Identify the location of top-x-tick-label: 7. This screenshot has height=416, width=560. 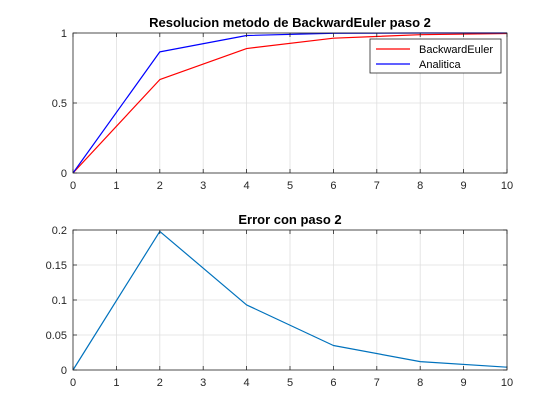
(377, 186).